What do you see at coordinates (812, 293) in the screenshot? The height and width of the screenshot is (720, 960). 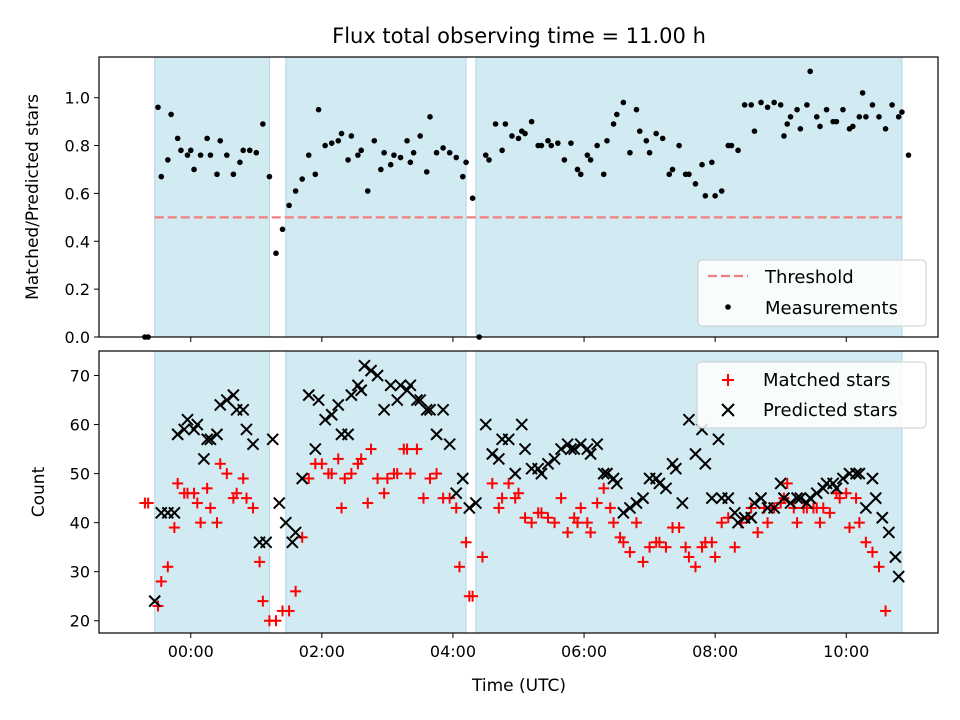 I see `ratio-legend-frame` at bounding box center [812, 293].